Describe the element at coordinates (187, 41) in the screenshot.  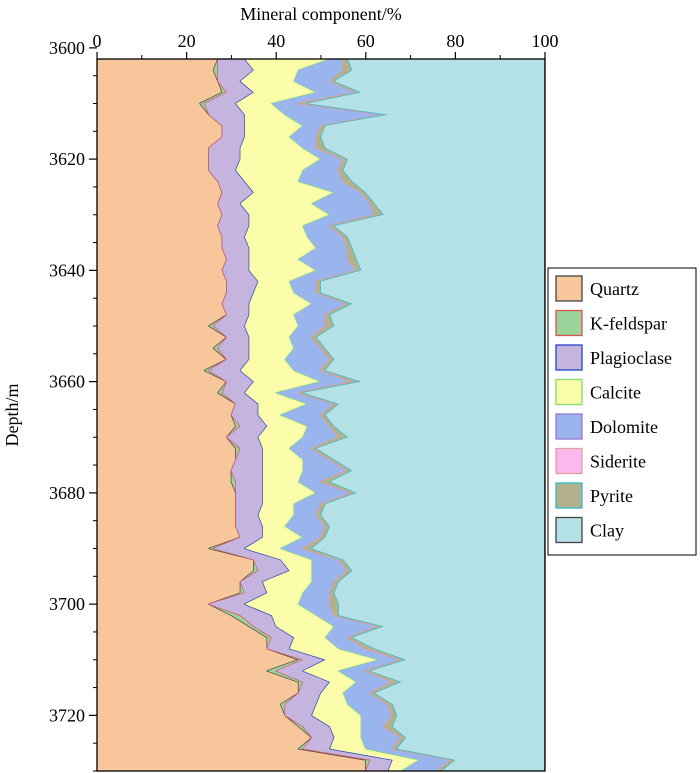
I see `x-tick-label-20: 20` at that location.